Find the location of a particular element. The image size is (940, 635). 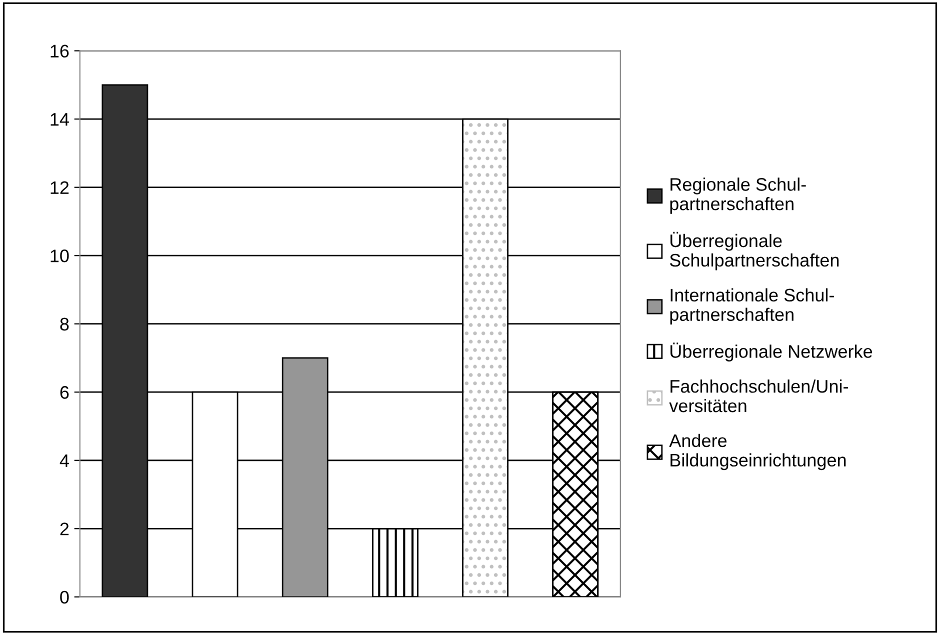

legend-label: Regionale Schul- partnerschaften is located at coordinates (738, 196).